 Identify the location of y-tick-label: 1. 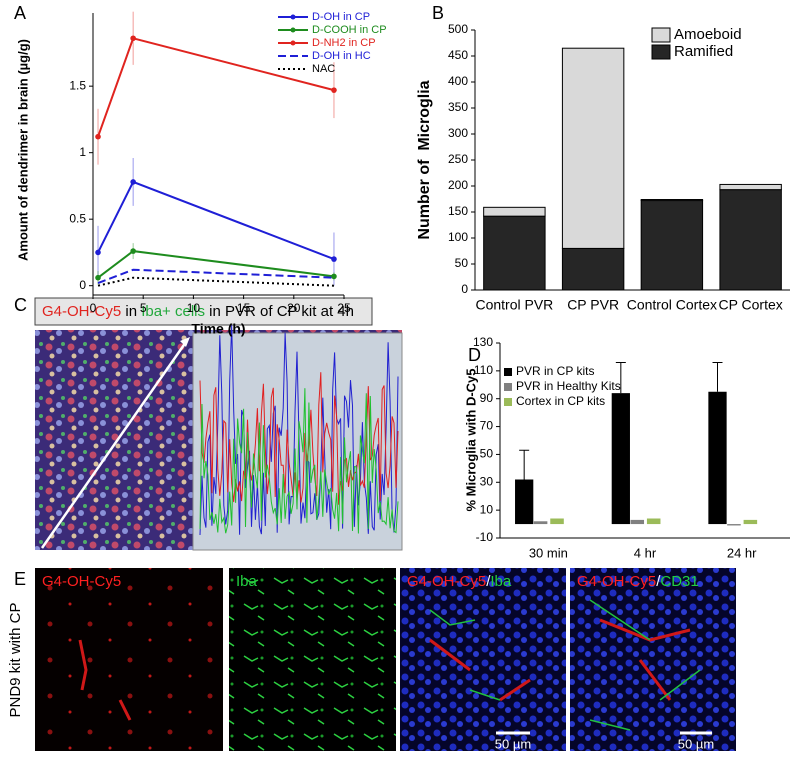
(82, 152).